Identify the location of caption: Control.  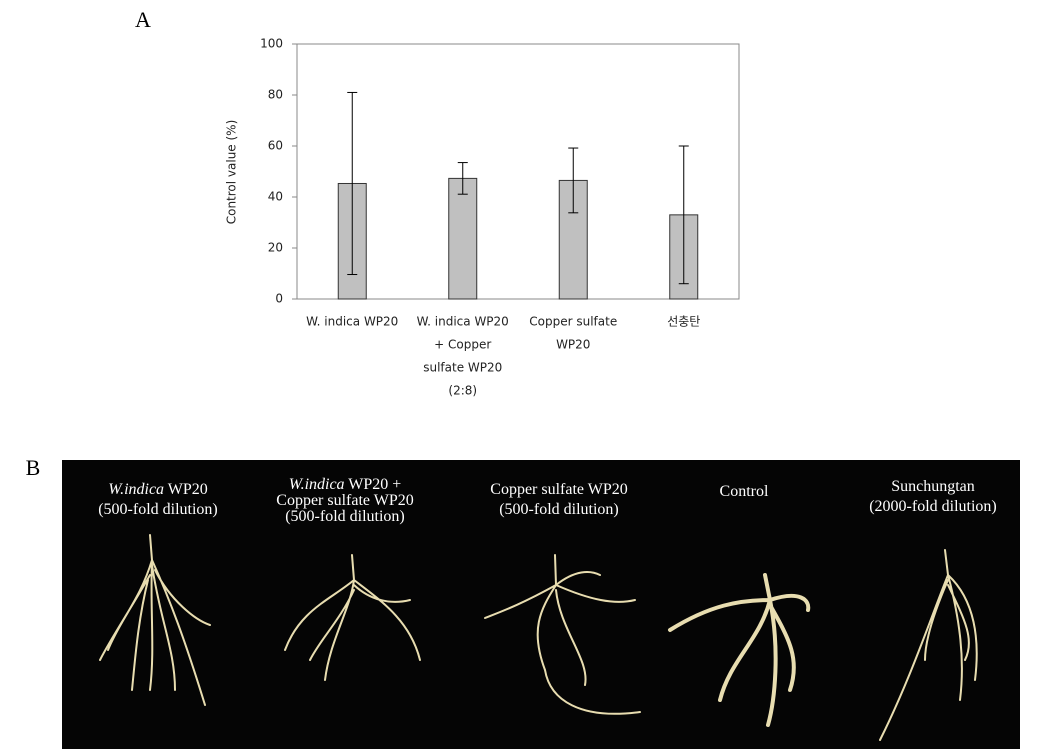
(744, 491).